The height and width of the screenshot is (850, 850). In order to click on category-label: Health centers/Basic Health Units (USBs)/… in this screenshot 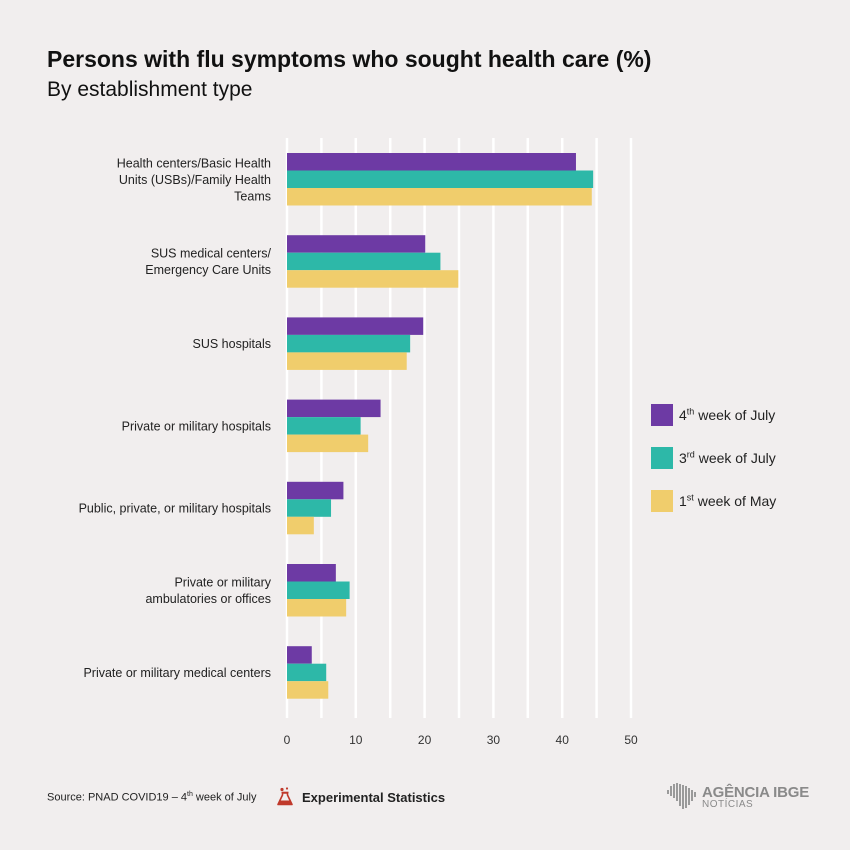, I will do `click(194, 179)`.